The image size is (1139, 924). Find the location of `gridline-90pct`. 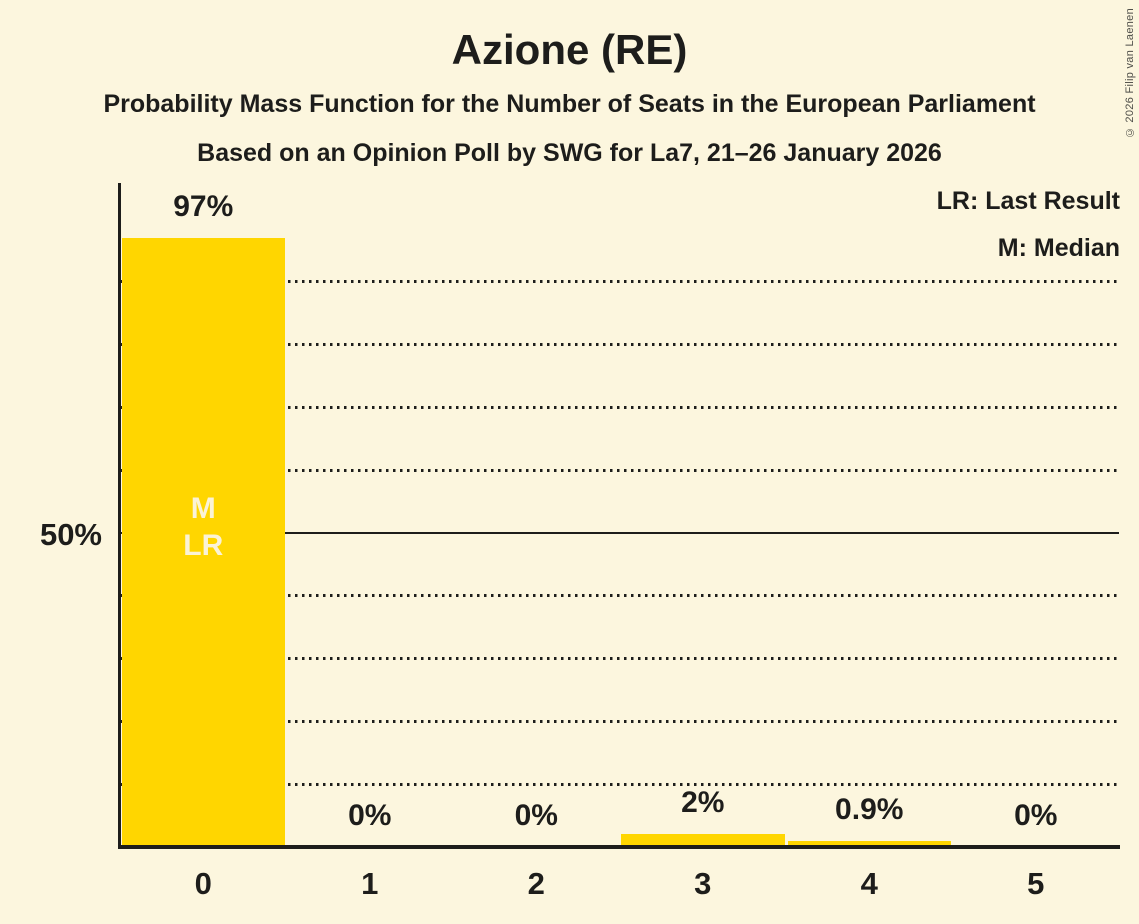

gridline-90pct is located at coordinates (619, 282).